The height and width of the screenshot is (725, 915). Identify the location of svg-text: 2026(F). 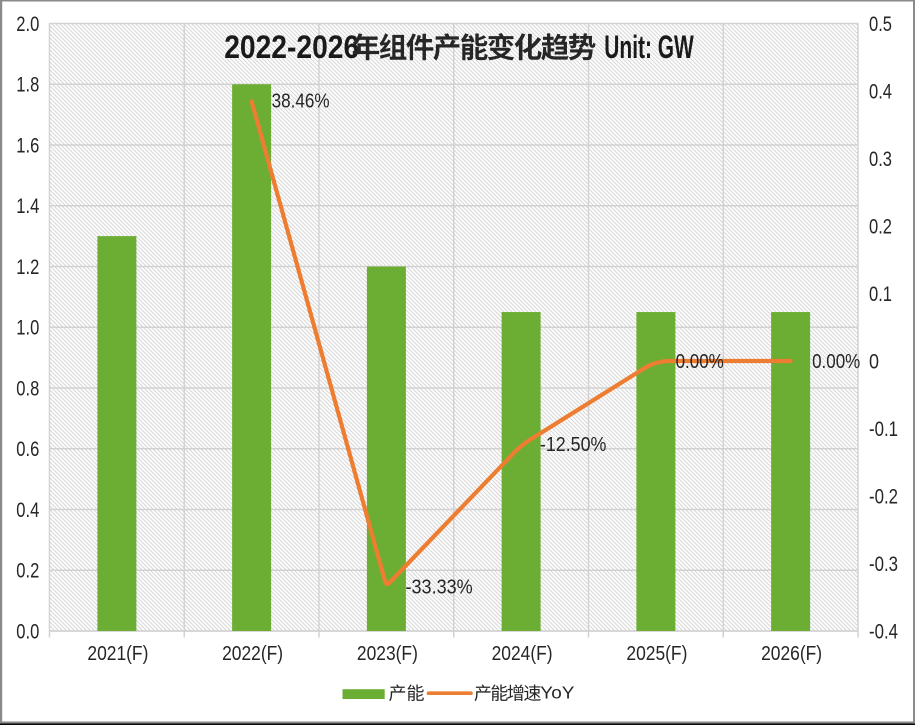
(791, 653).